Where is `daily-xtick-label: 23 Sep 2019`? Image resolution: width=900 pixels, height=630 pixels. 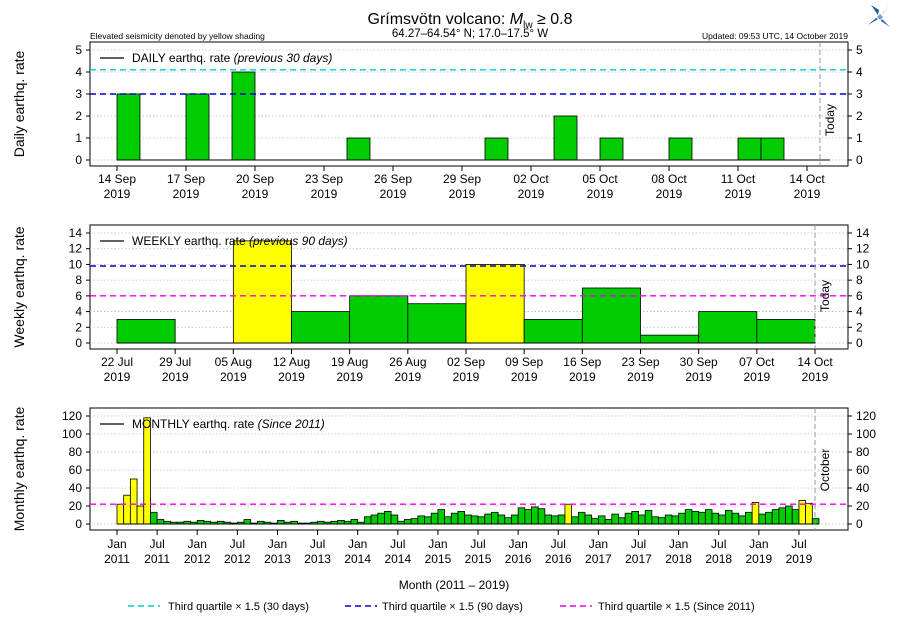 daily-xtick-label: 23 Sep 2019 is located at coordinates (324, 186).